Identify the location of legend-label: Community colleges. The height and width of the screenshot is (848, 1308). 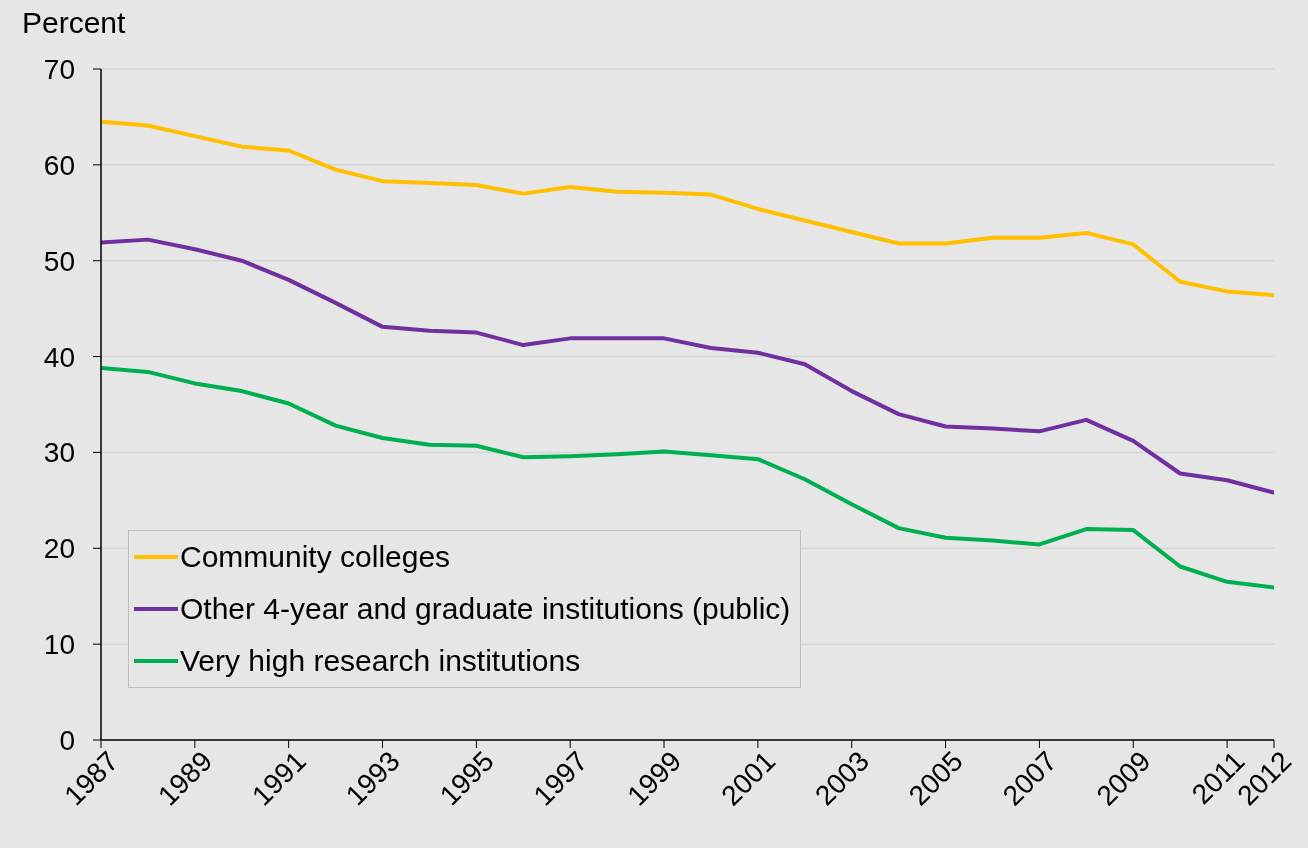
(315, 556).